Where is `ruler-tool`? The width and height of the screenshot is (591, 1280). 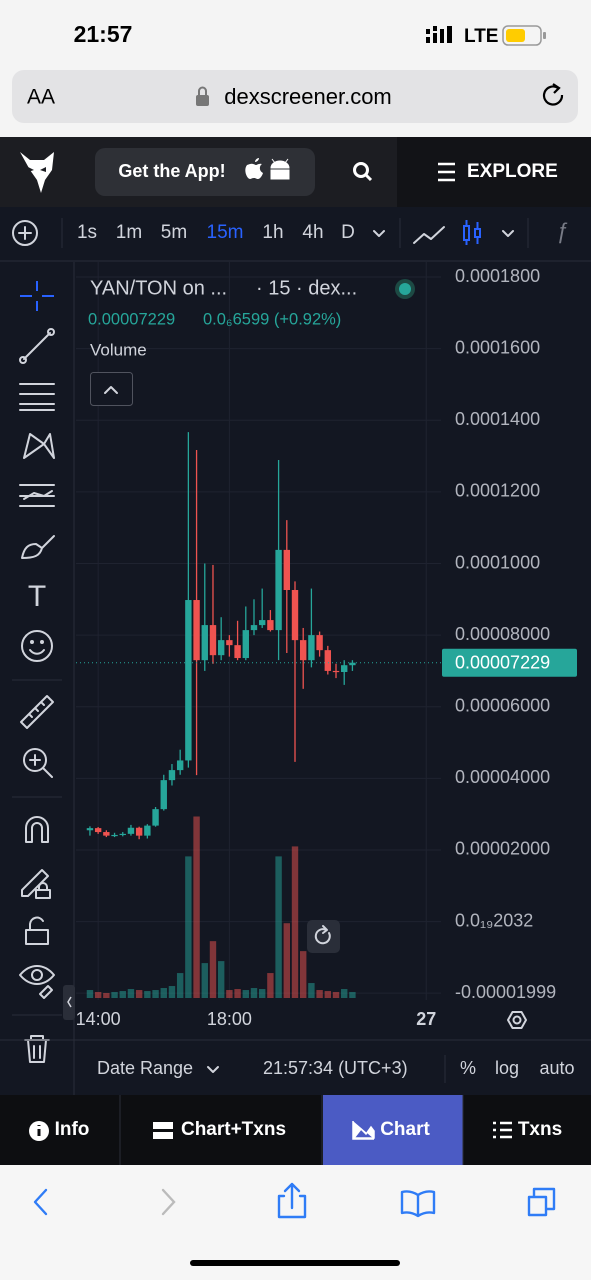 ruler-tool is located at coordinates (37, 712).